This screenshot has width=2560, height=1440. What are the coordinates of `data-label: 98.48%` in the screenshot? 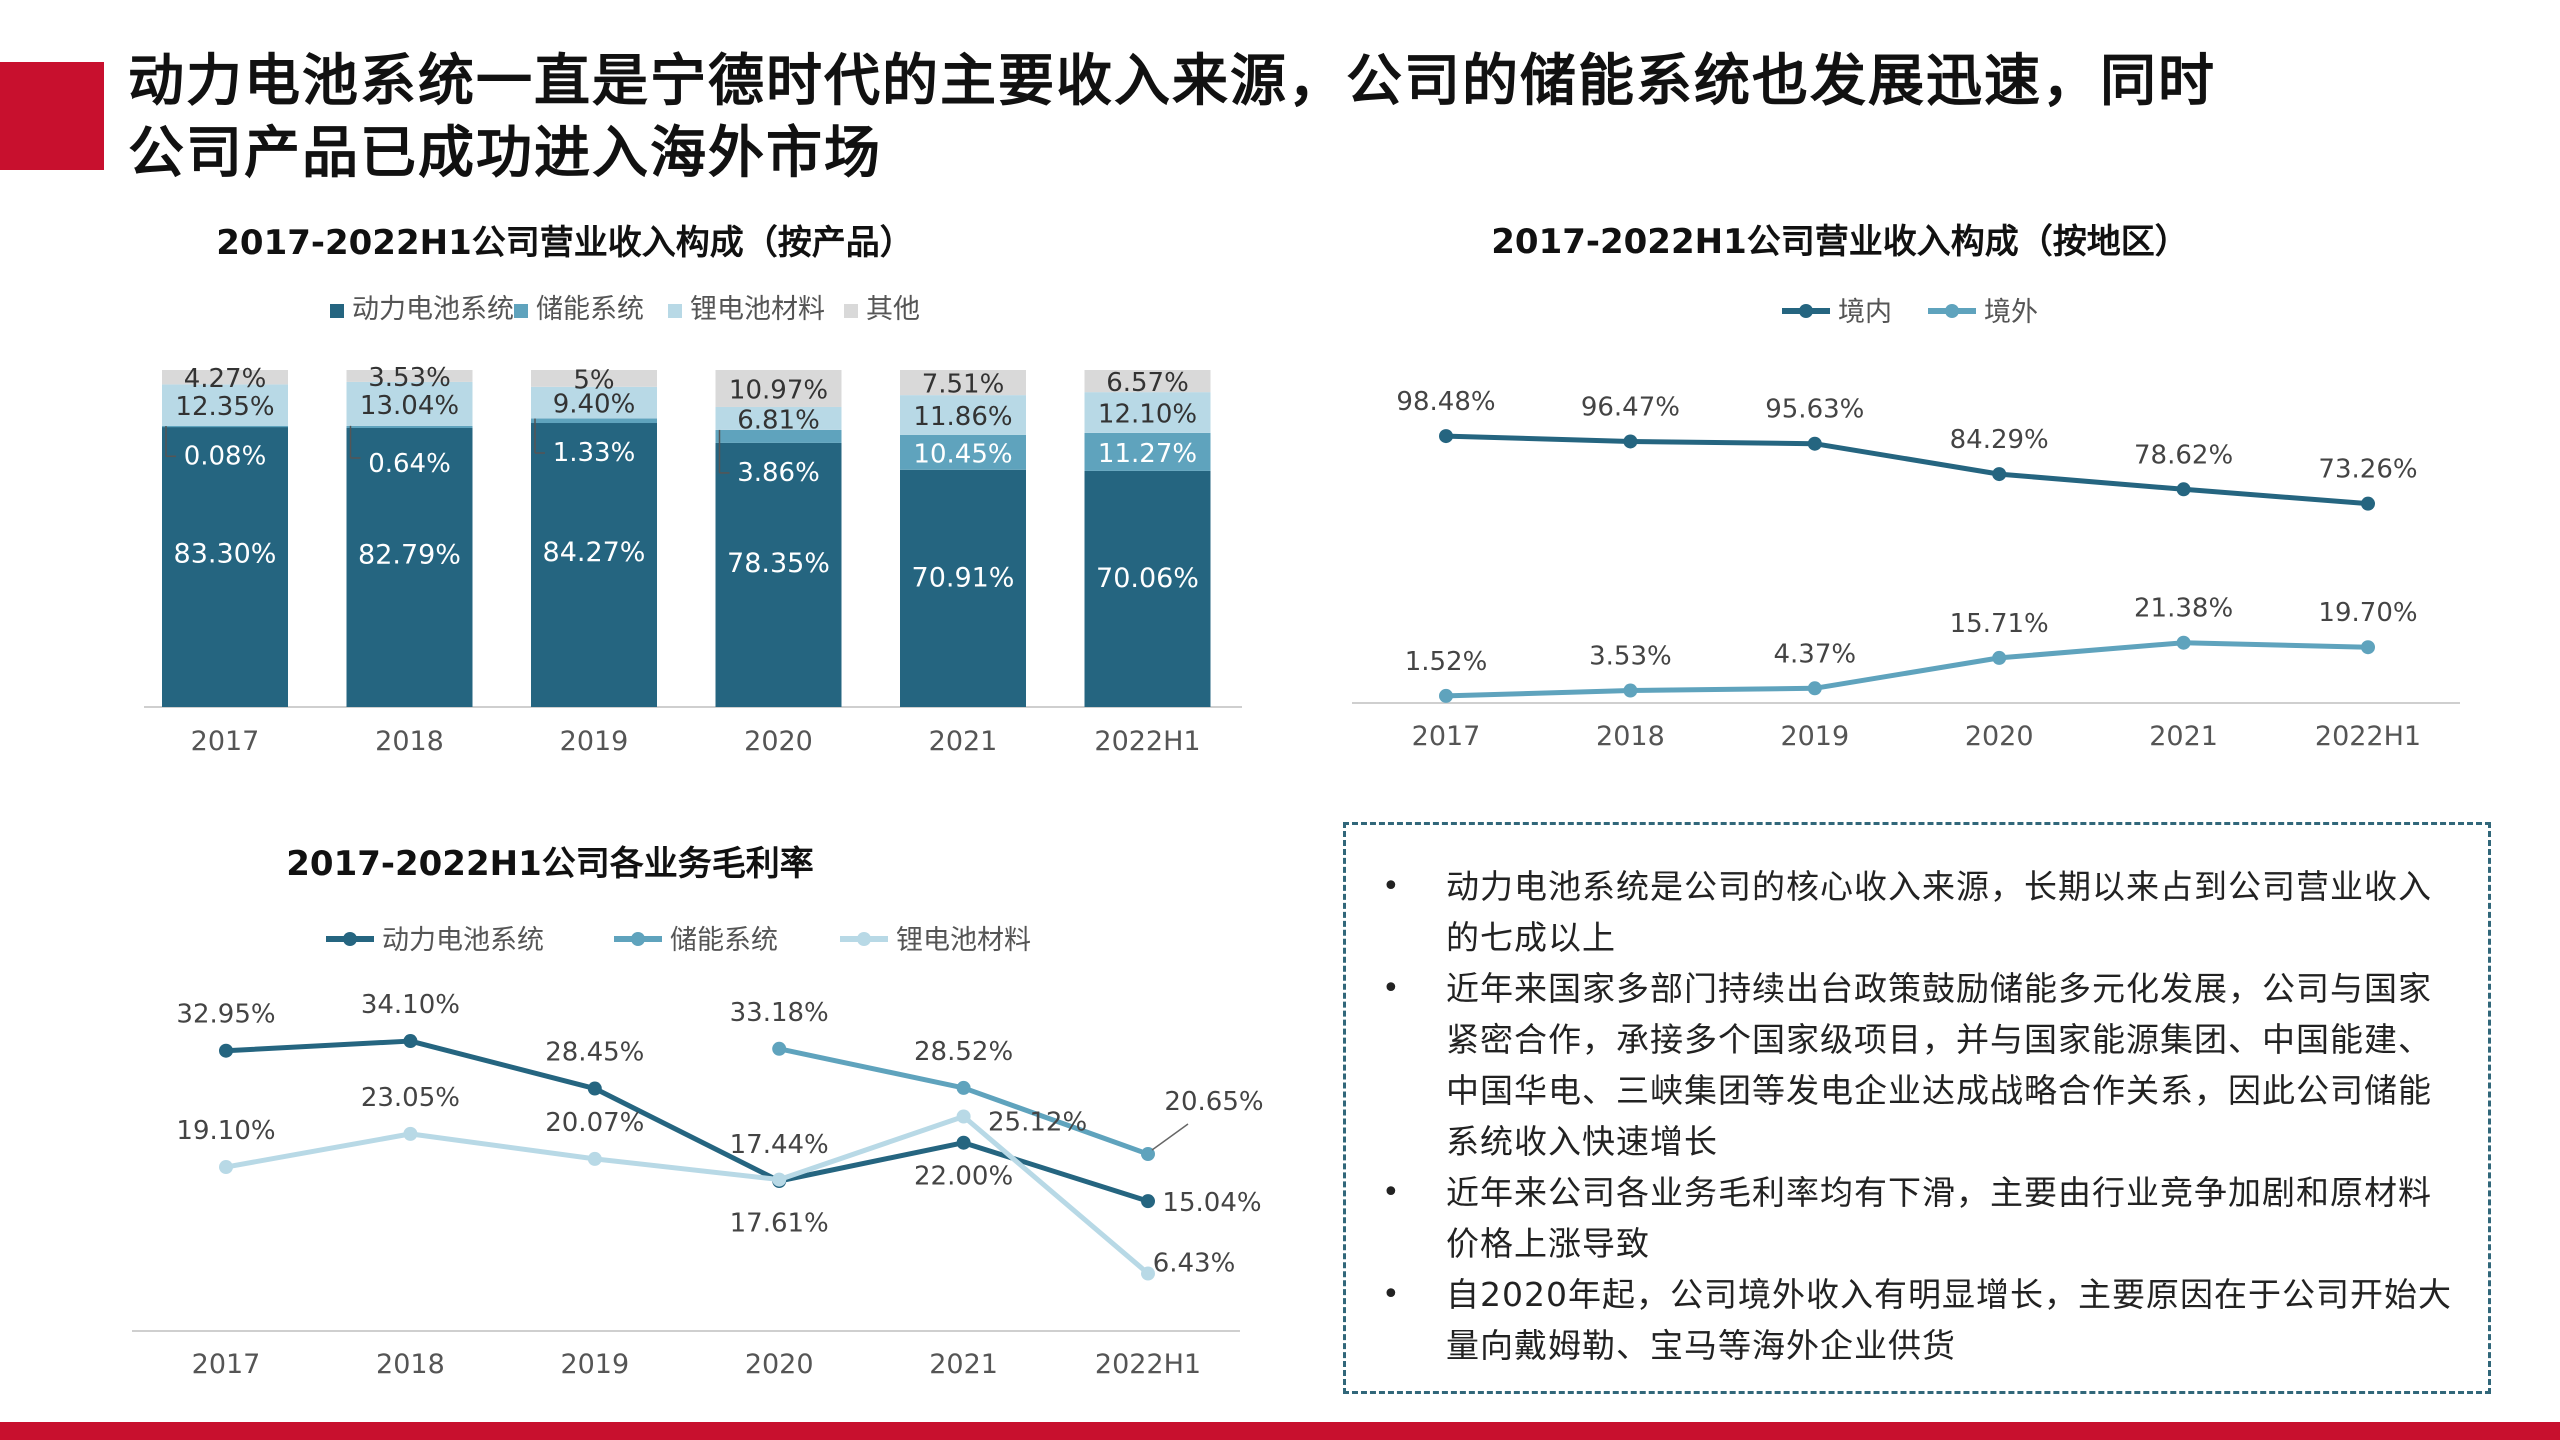 It's located at (1445, 402).